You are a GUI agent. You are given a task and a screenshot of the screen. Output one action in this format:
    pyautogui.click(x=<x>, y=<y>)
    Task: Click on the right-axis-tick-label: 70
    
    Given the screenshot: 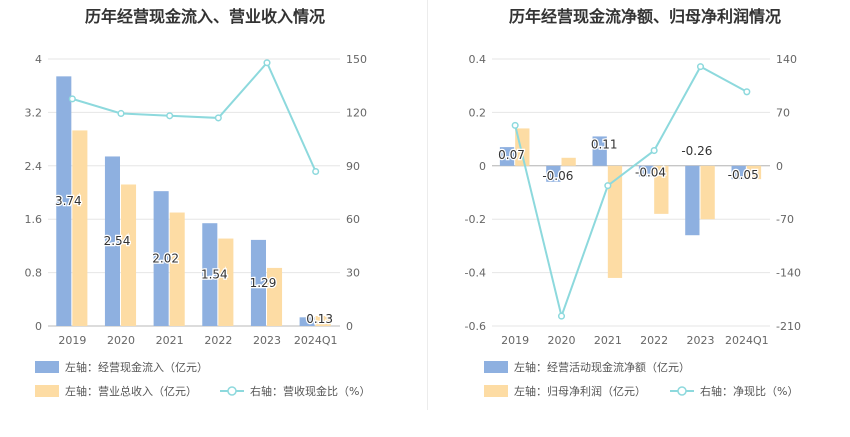 What is the action you would take?
    pyautogui.click(x=783, y=112)
    